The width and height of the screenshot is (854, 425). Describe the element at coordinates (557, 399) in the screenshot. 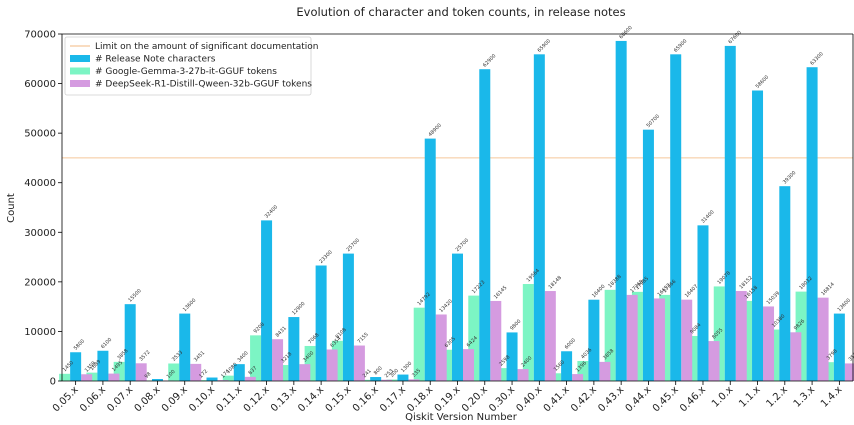

I see `x-tick-label: 0.41.x` at that location.